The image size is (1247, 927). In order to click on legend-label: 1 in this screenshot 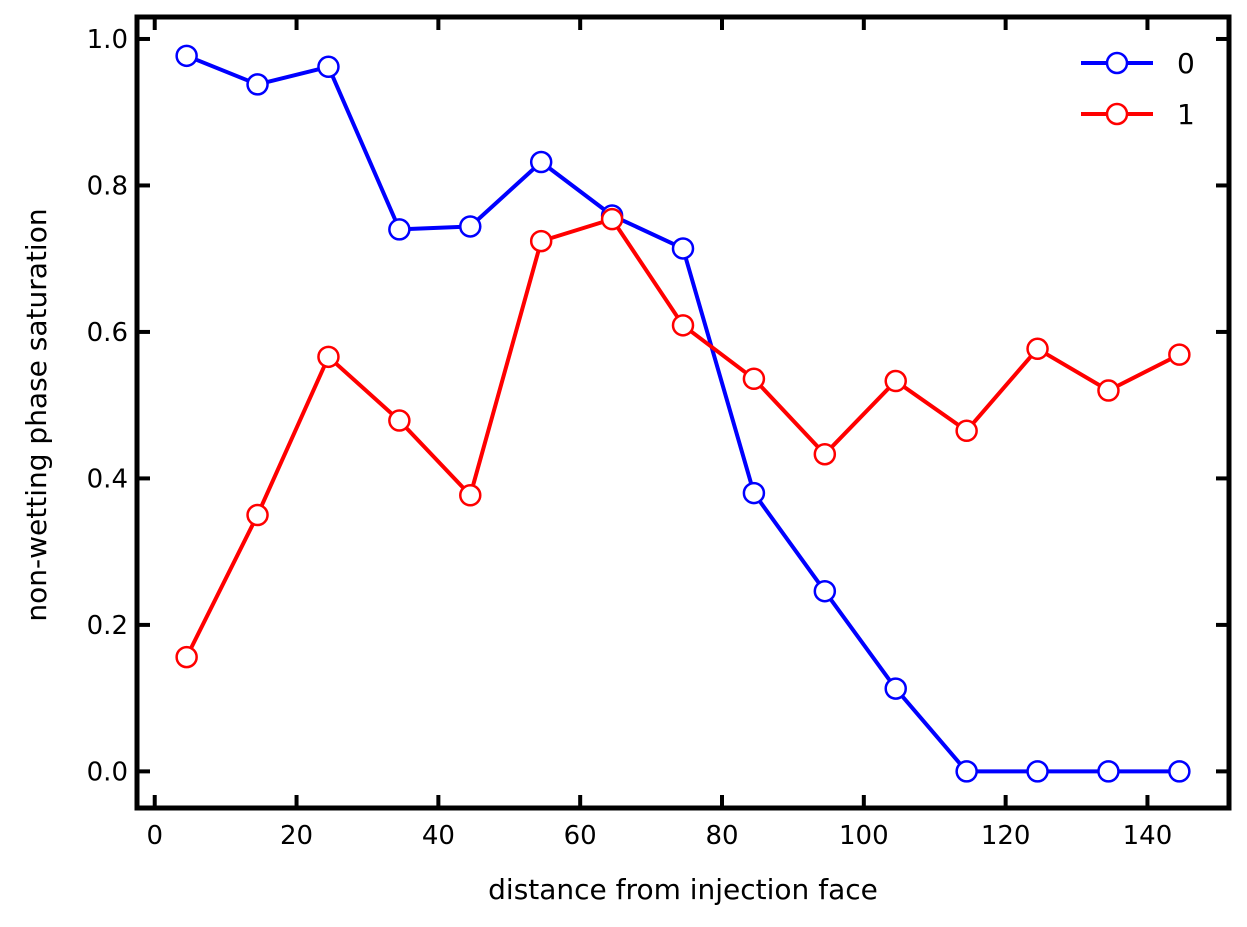, I will do `click(1186, 114)`.